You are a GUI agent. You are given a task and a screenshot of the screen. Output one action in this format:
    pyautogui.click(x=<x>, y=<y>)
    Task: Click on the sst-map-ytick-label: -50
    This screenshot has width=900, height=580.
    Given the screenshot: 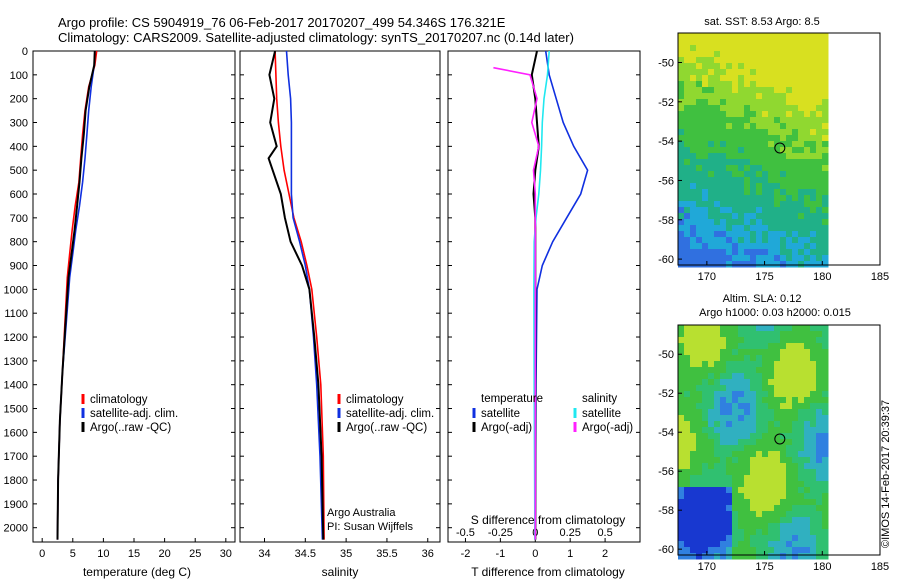 What is the action you would take?
    pyautogui.click(x=666, y=63)
    